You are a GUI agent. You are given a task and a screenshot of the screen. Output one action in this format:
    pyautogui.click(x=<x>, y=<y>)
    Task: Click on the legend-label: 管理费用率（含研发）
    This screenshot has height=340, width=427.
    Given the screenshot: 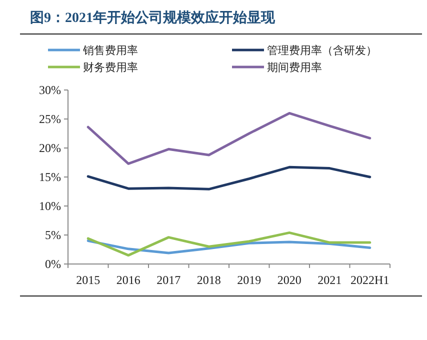 What is the action you would take?
    pyautogui.click(x=322, y=50)
    